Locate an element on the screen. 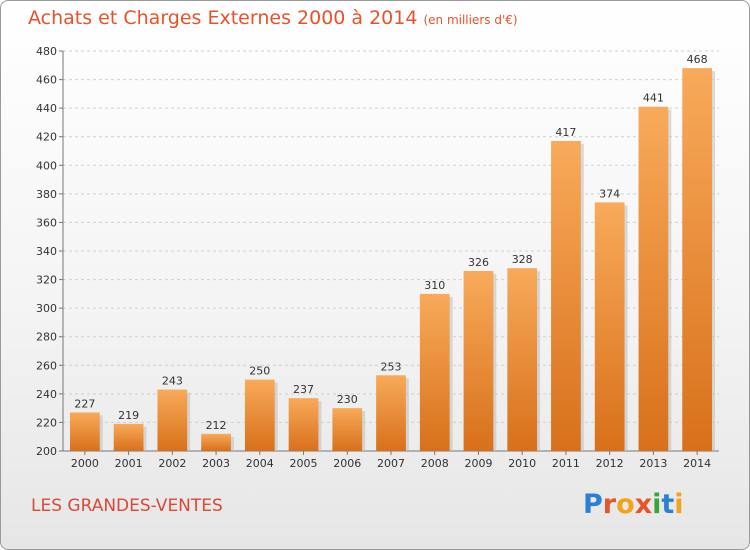 This screenshot has width=750, height=550. logo-letter: o is located at coordinates (625, 504).